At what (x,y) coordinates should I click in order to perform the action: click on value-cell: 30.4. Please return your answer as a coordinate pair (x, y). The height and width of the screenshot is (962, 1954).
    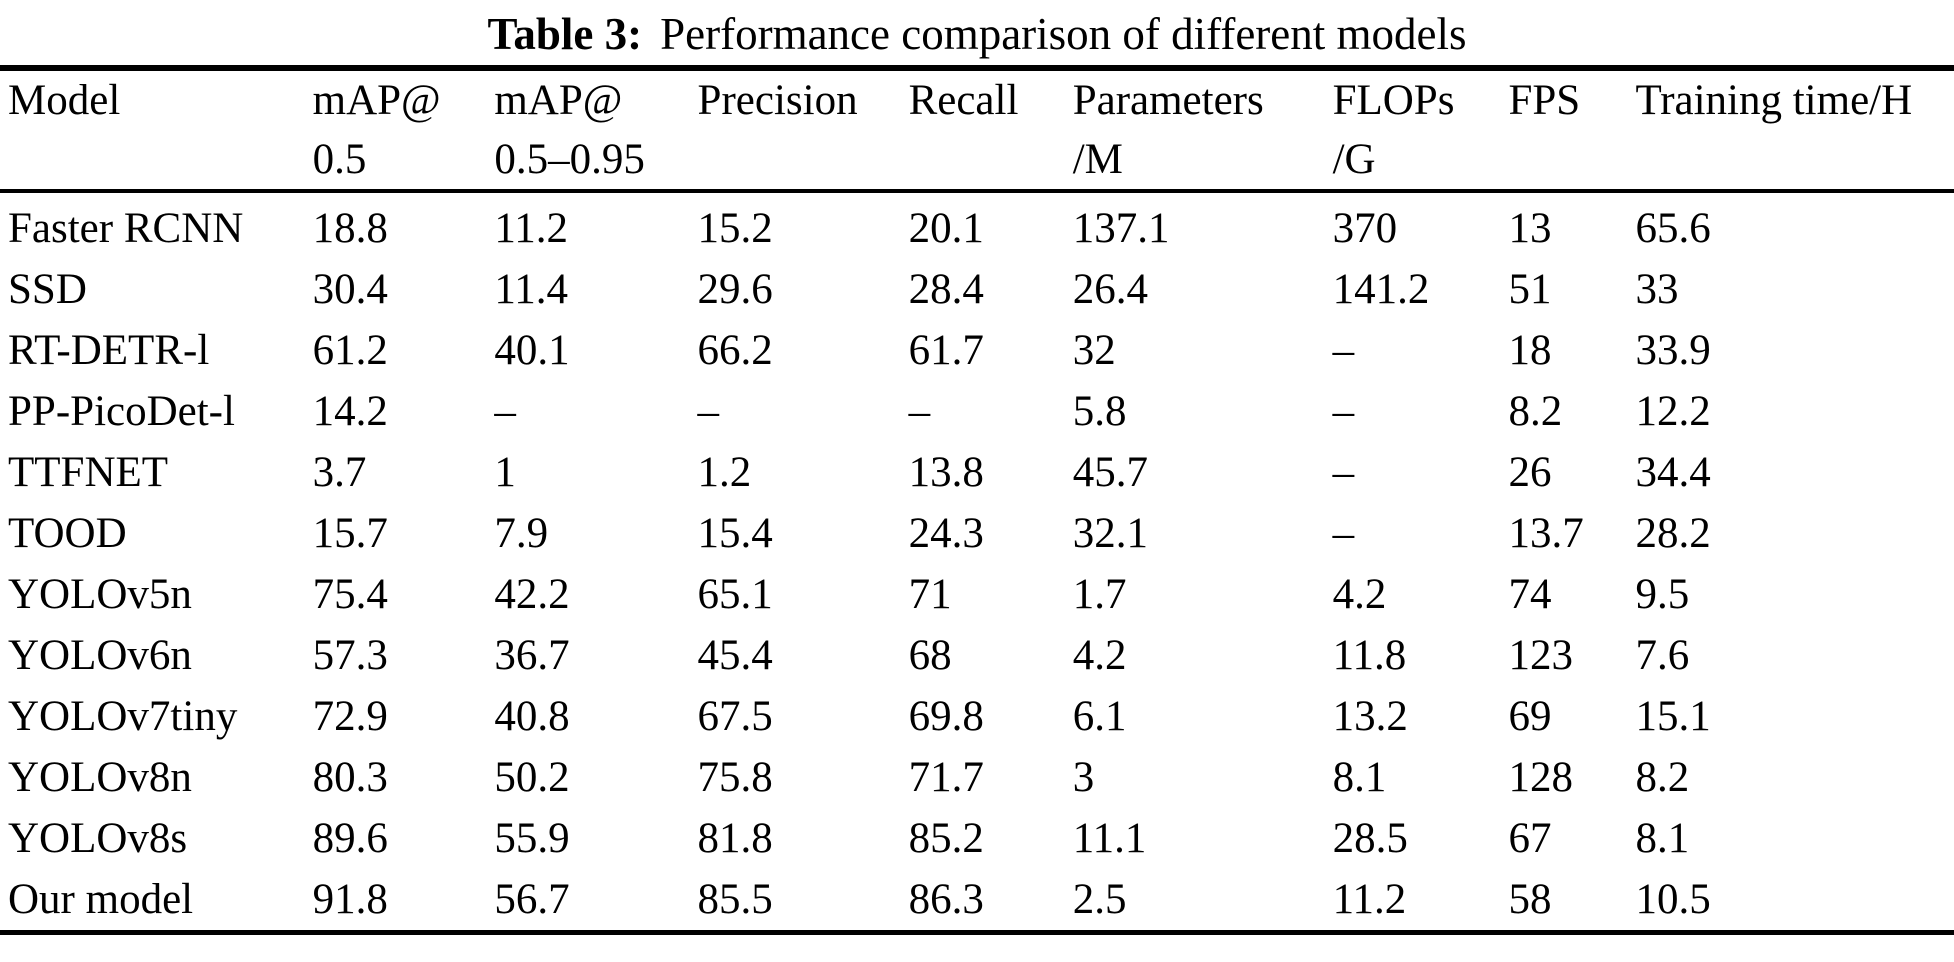
    Looking at the image, I should click on (350, 289).